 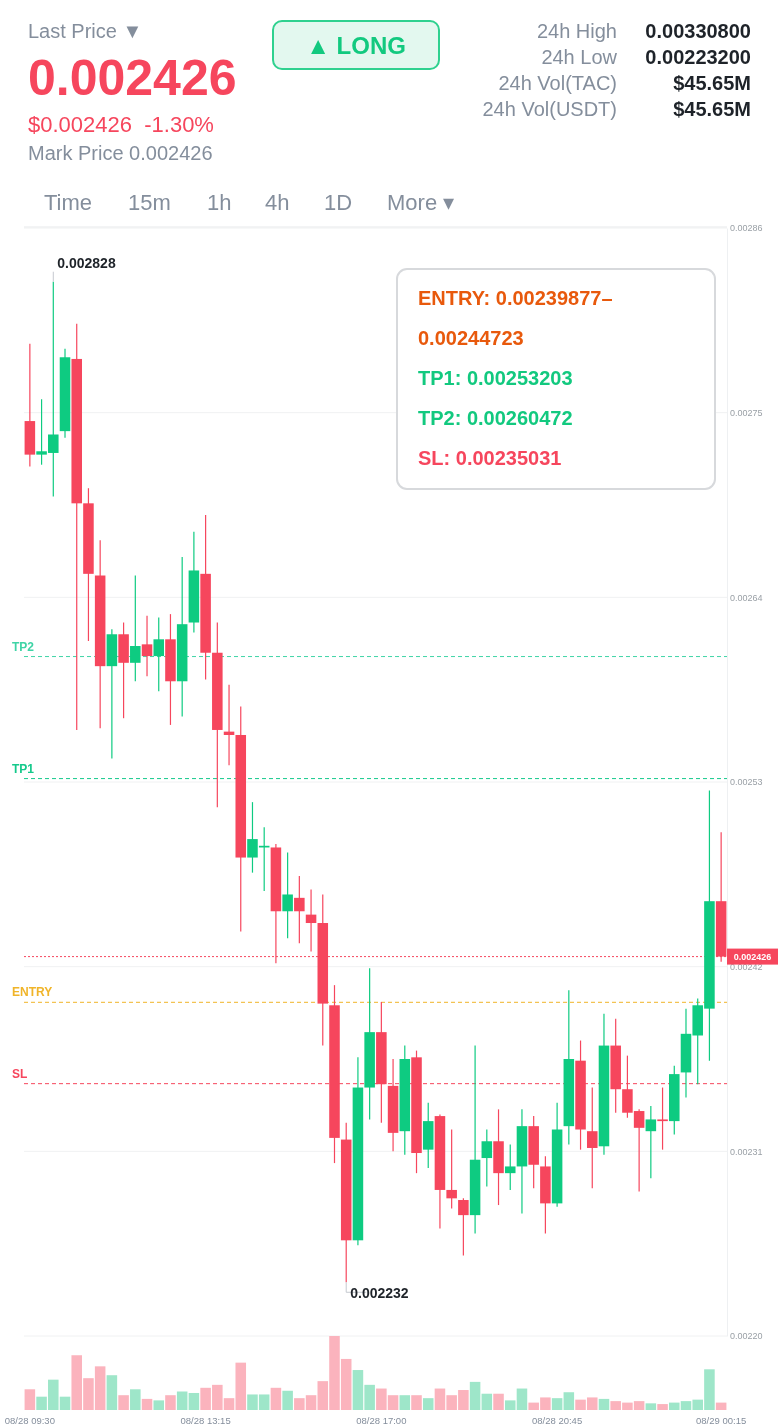 What do you see at coordinates (381, 1420) in the screenshot?
I see `x-tick-label: 08/28 17:00` at bounding box center [381, 1420].